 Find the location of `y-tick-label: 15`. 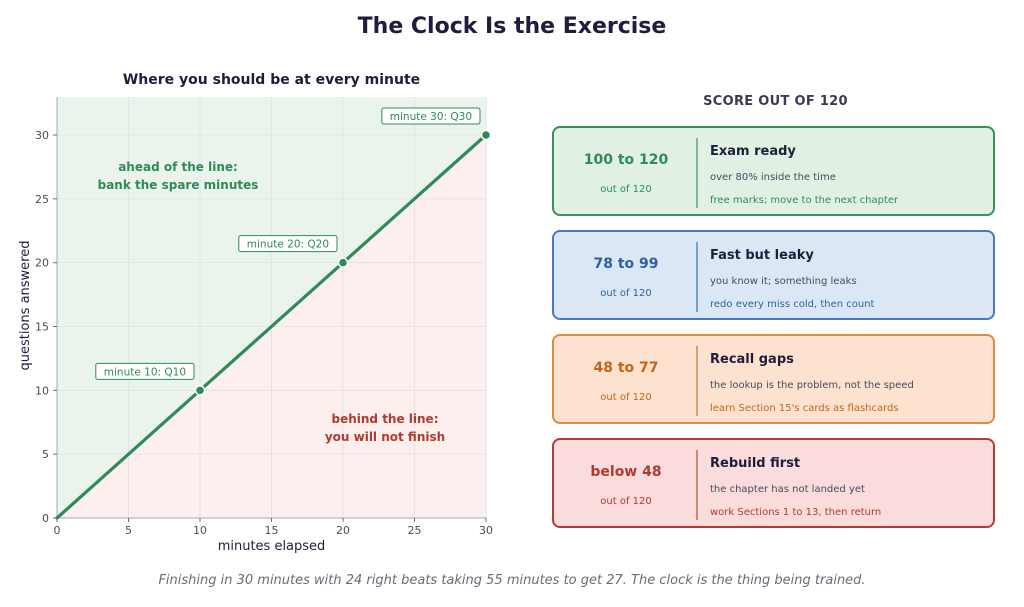

y-tick-label: 15 is located at coordinates (42, 327).